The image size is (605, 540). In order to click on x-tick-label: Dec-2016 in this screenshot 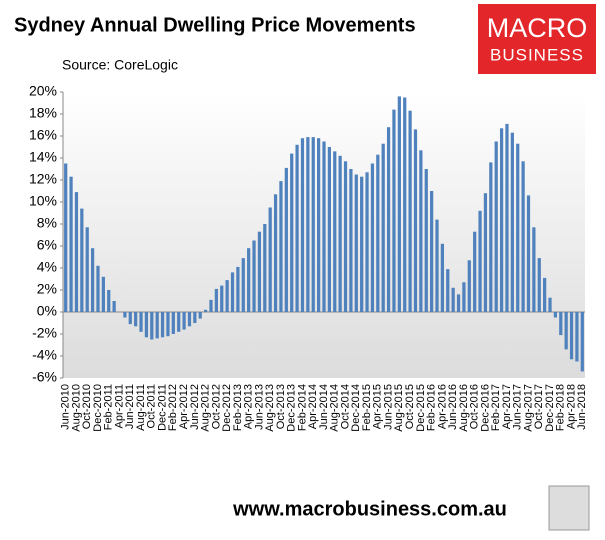, I will do `click(485, 408)`.